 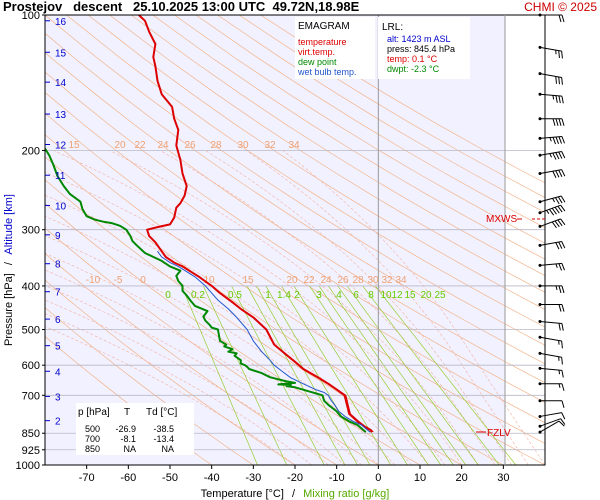 What do you see at coordinates (28, 466) in the screenshot?
I see `pressure-tick-label: 1000` at bounding box center [28, 466].